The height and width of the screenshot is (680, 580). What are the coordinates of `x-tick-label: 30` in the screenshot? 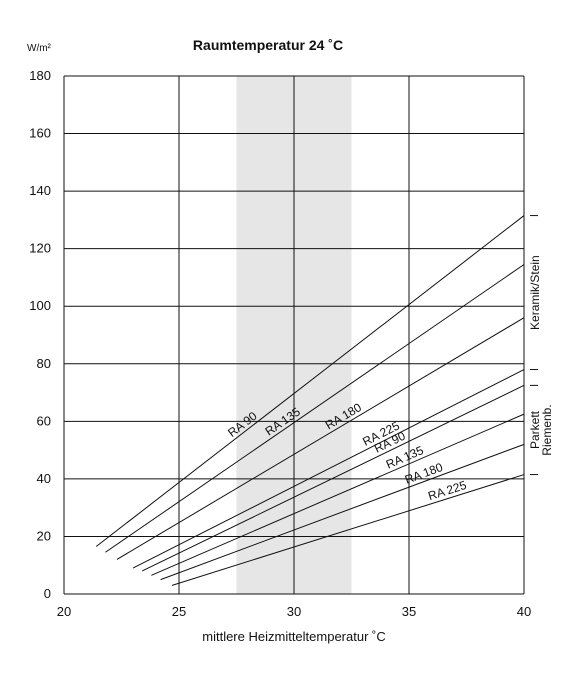 It's located at (294, 611).